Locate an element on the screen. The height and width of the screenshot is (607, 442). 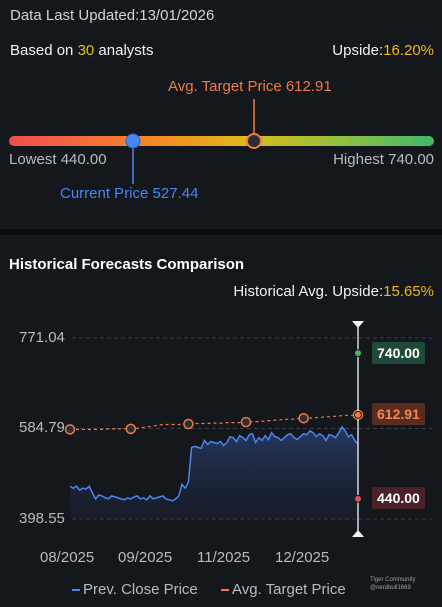
avg-target-line is located at coordinates (214, 422).